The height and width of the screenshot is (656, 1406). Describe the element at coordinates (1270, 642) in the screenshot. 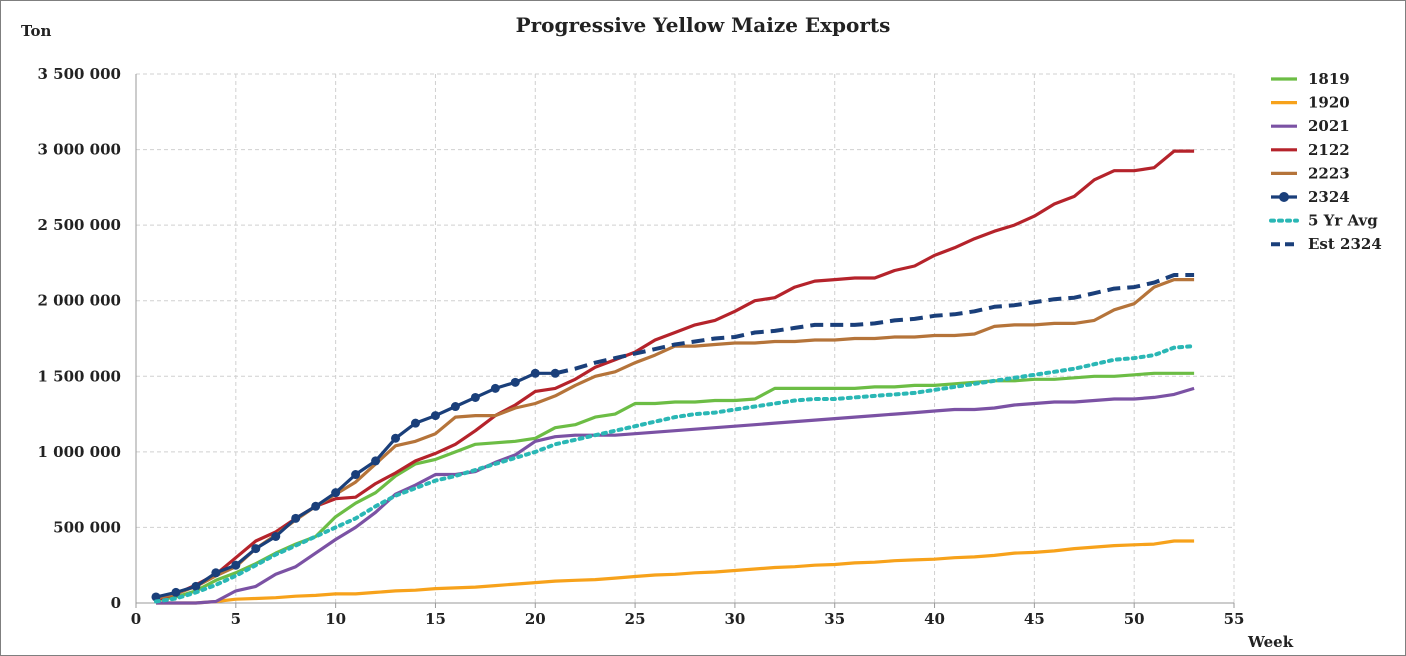

I see `x-axis-label: Week` at that location.